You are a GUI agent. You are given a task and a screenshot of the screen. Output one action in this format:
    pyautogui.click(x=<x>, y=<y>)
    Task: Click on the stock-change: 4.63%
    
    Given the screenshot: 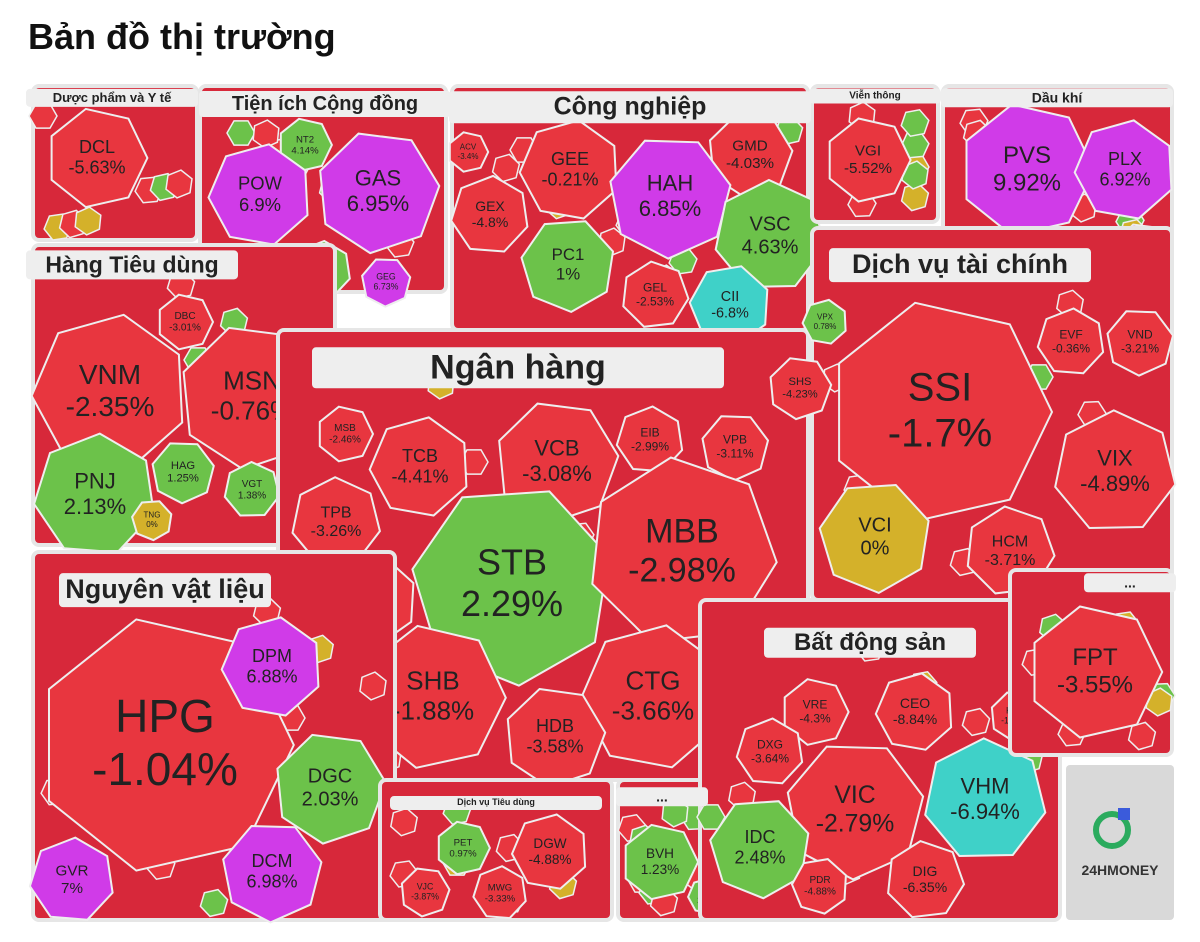 What is the action you would take?
    pyautogui.click(x=770, y=247)
    